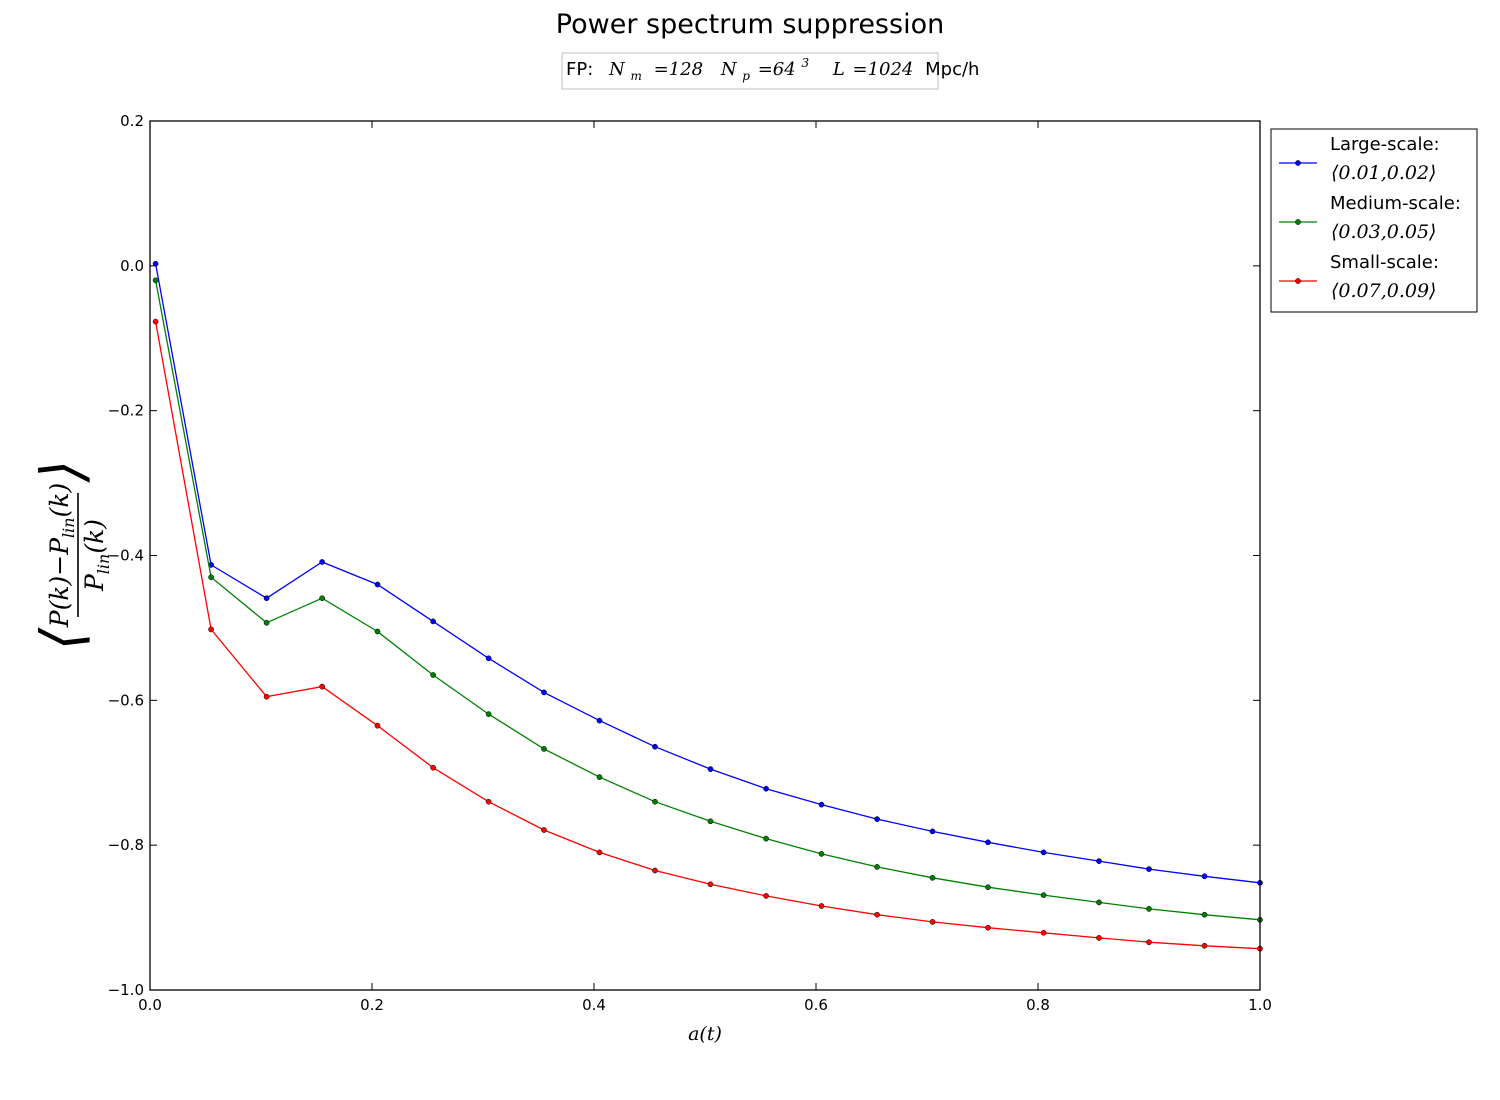 Image resolution: width=1500 pixels, height=1100 pixels. What do you see at coordinates (68, 527) in the screenshot?
I see `y-num-sub: lin` at bounding box center [68, 527].